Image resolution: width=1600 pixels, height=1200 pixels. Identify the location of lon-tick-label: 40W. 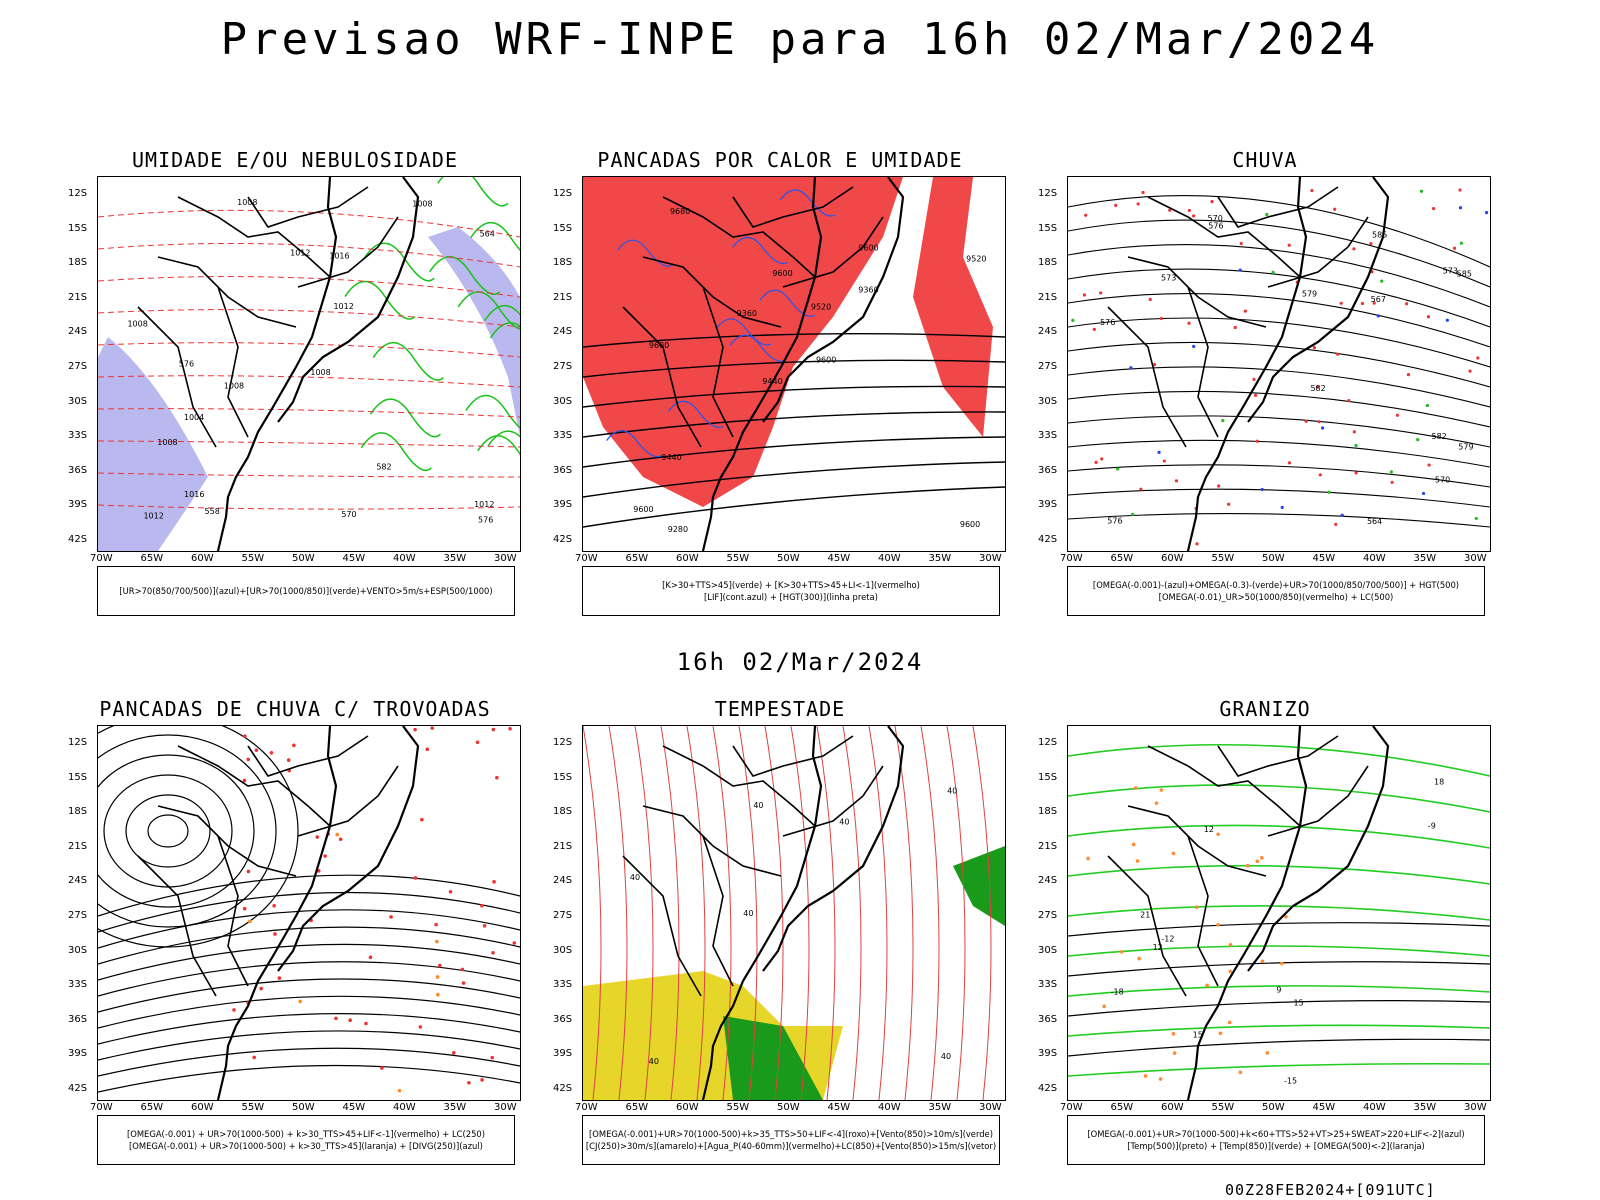
(889, 558).